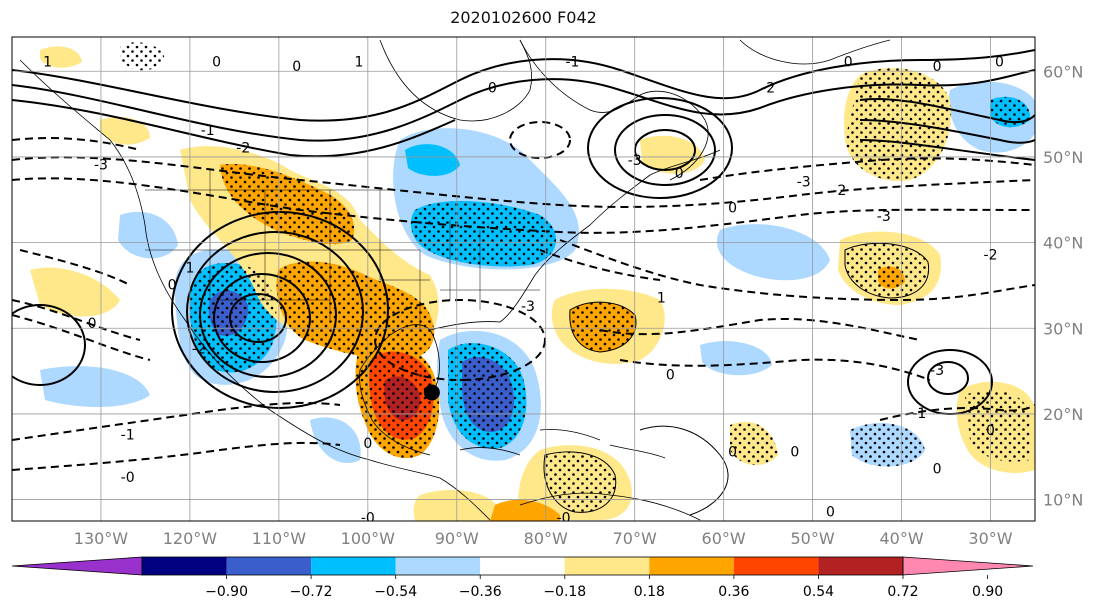 The image size is (1105, 613). Describe the element at coordinates (733, 592) in the screenshot. I see `colorbar-tick-label: 0.36` at that location.